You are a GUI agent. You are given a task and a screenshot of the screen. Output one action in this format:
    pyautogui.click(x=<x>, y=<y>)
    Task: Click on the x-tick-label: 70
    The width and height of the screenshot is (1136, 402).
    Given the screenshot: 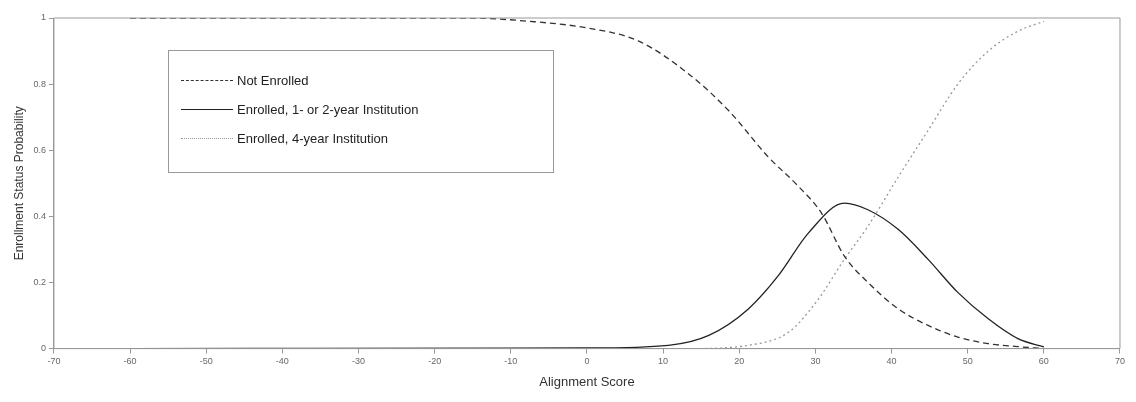 What is the action you would take?
    pyautogui.click(x=1119, y=361)
    